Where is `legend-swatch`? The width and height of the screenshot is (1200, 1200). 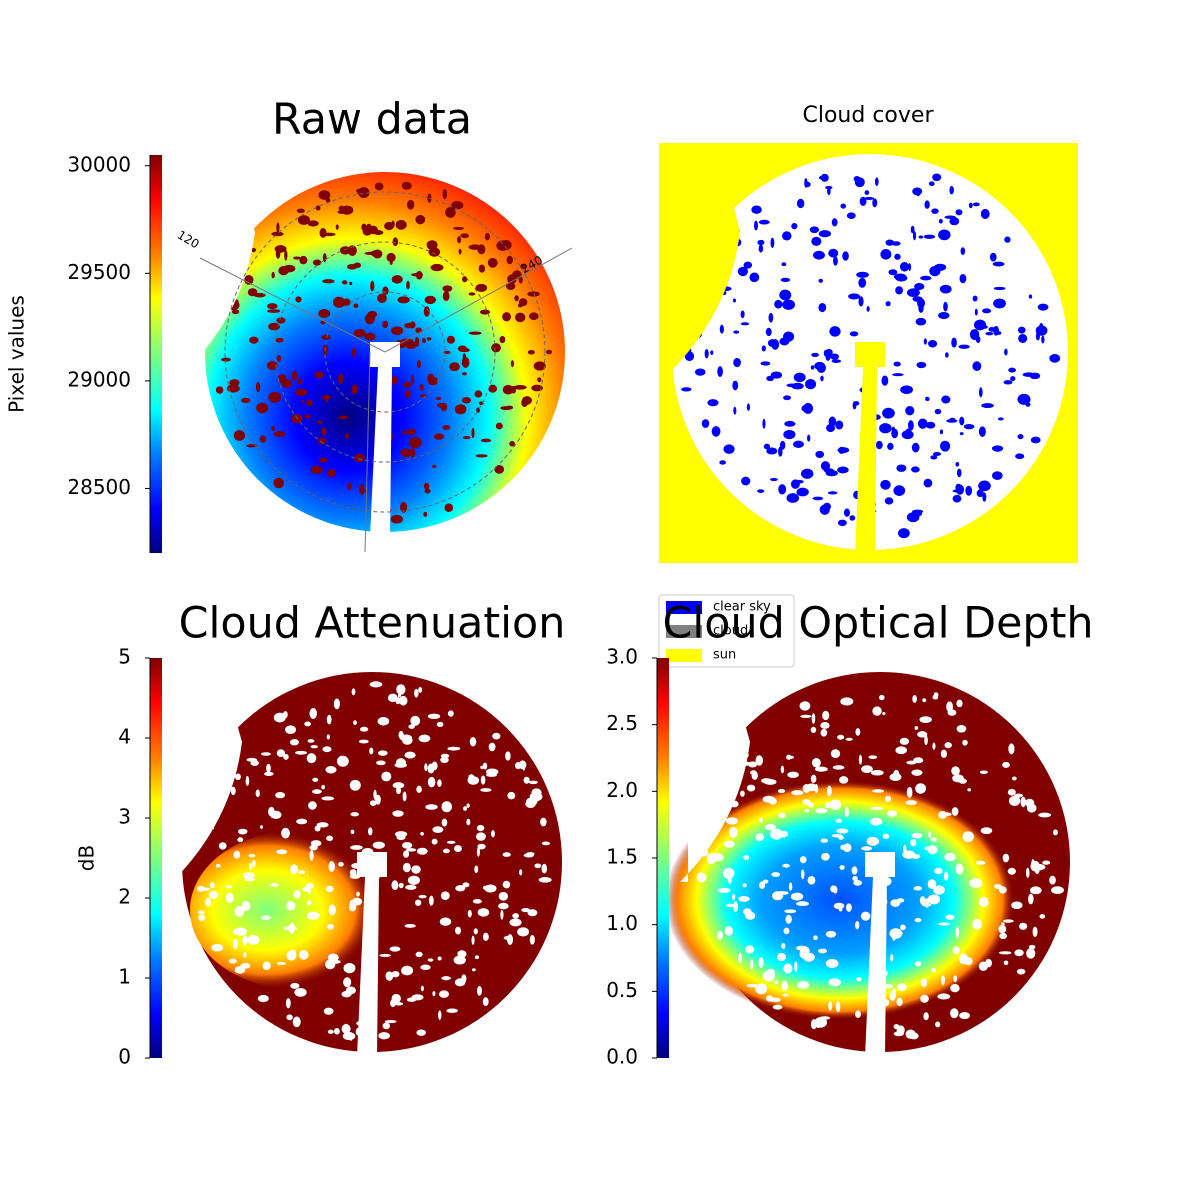
legend-swatch is located at coordinates (684, 607).